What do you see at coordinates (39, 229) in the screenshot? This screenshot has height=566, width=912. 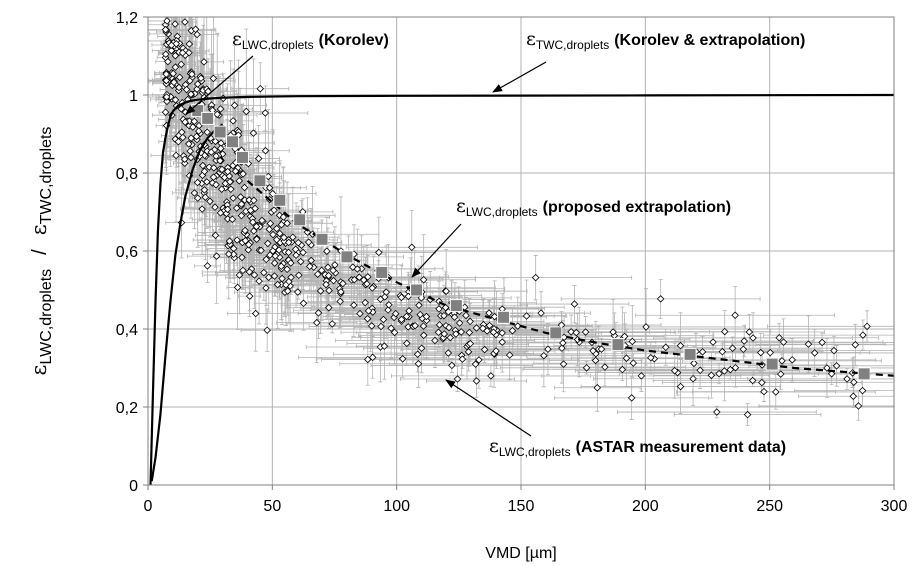 I see `y-axis-title-symbol-2: ε` at bounding box center [39, 229].